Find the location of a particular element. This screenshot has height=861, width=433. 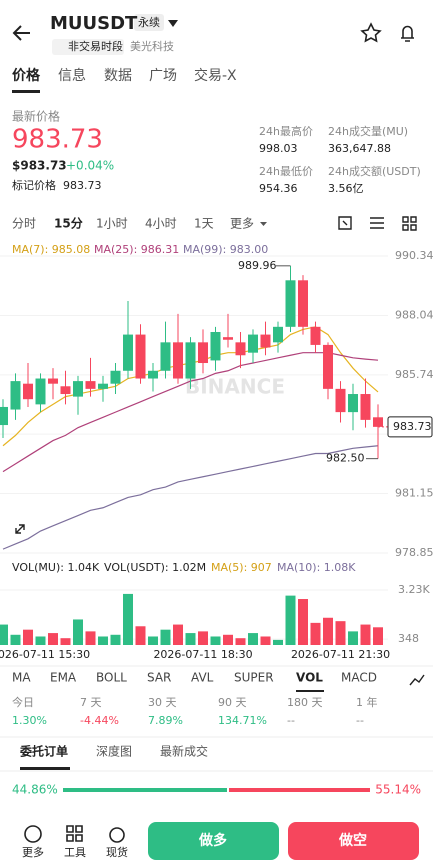

interval: 1天 is located at coordinates (204, 224).